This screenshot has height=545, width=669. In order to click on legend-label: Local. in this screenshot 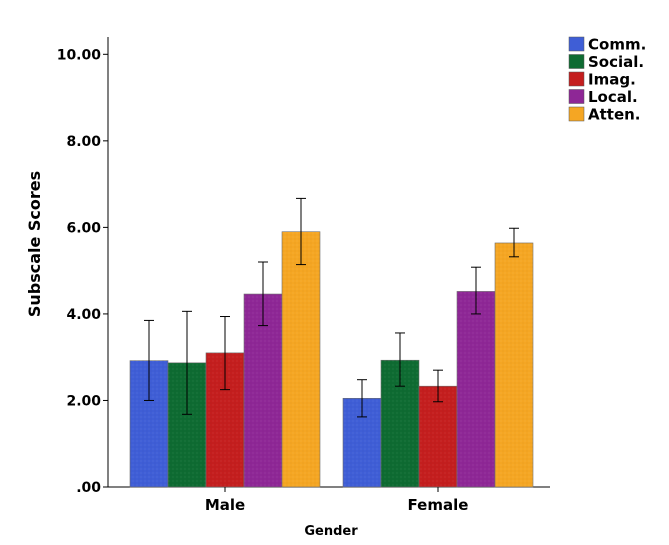, I will do `click(613, 97)`.